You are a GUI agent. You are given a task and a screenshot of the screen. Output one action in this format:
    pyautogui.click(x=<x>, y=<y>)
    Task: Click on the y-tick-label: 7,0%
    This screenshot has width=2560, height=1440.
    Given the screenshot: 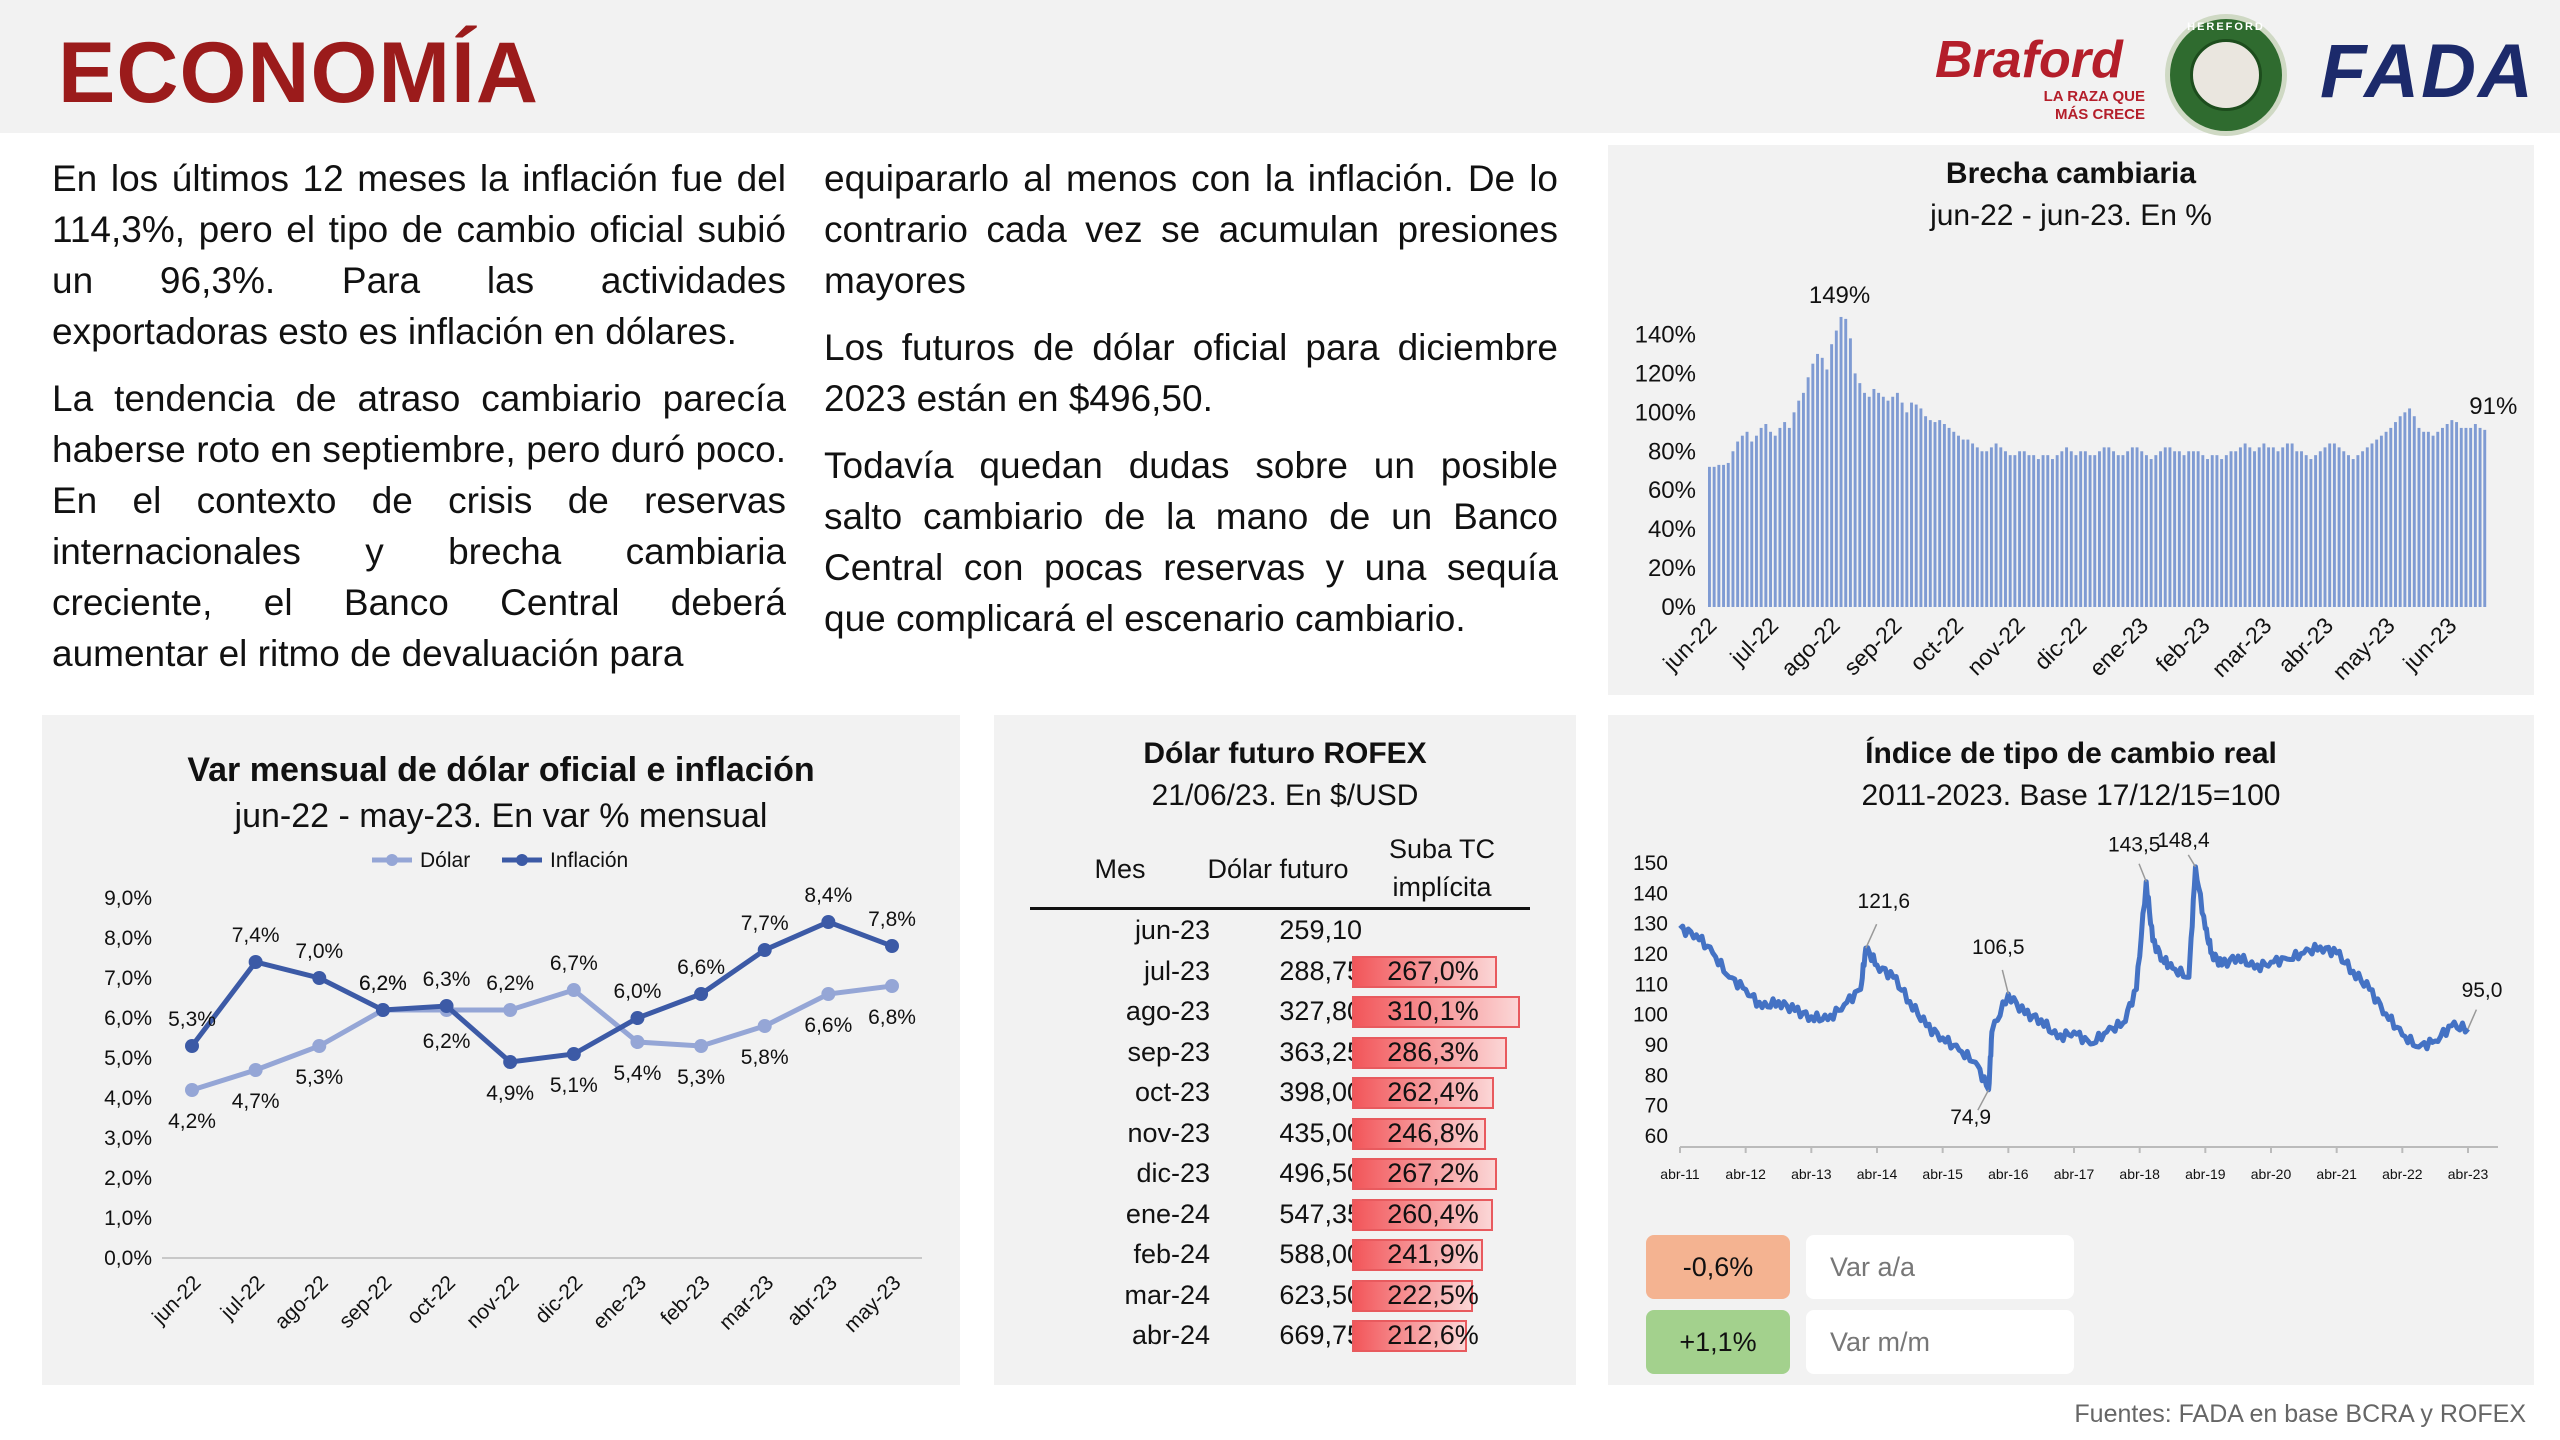 What is the action you would take?
    pyautogui.click(x=128, y=978)
    